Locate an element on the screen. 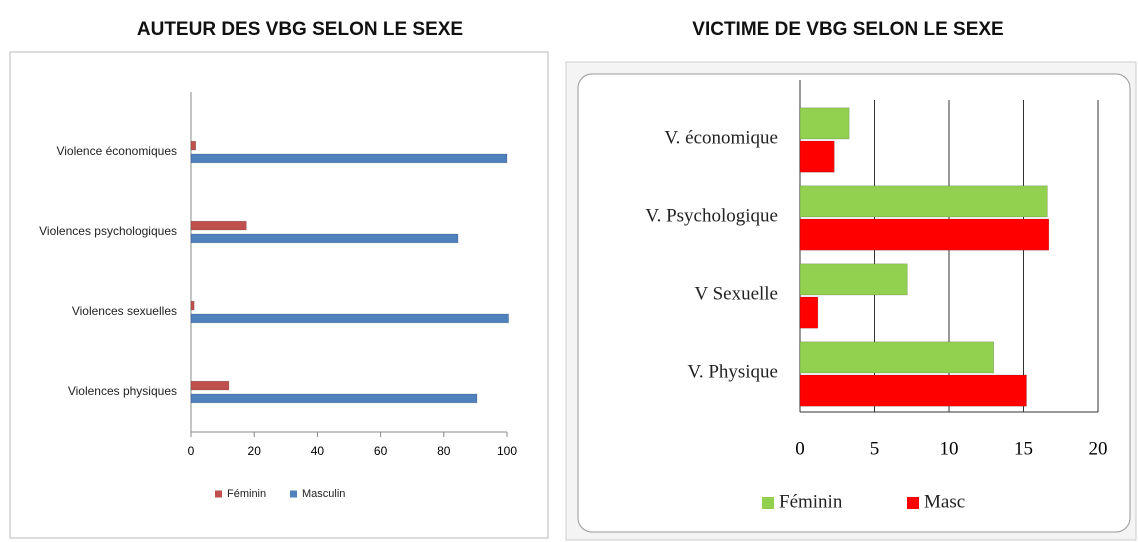  legend-label: Masculin is located at coordinates (323, 494).